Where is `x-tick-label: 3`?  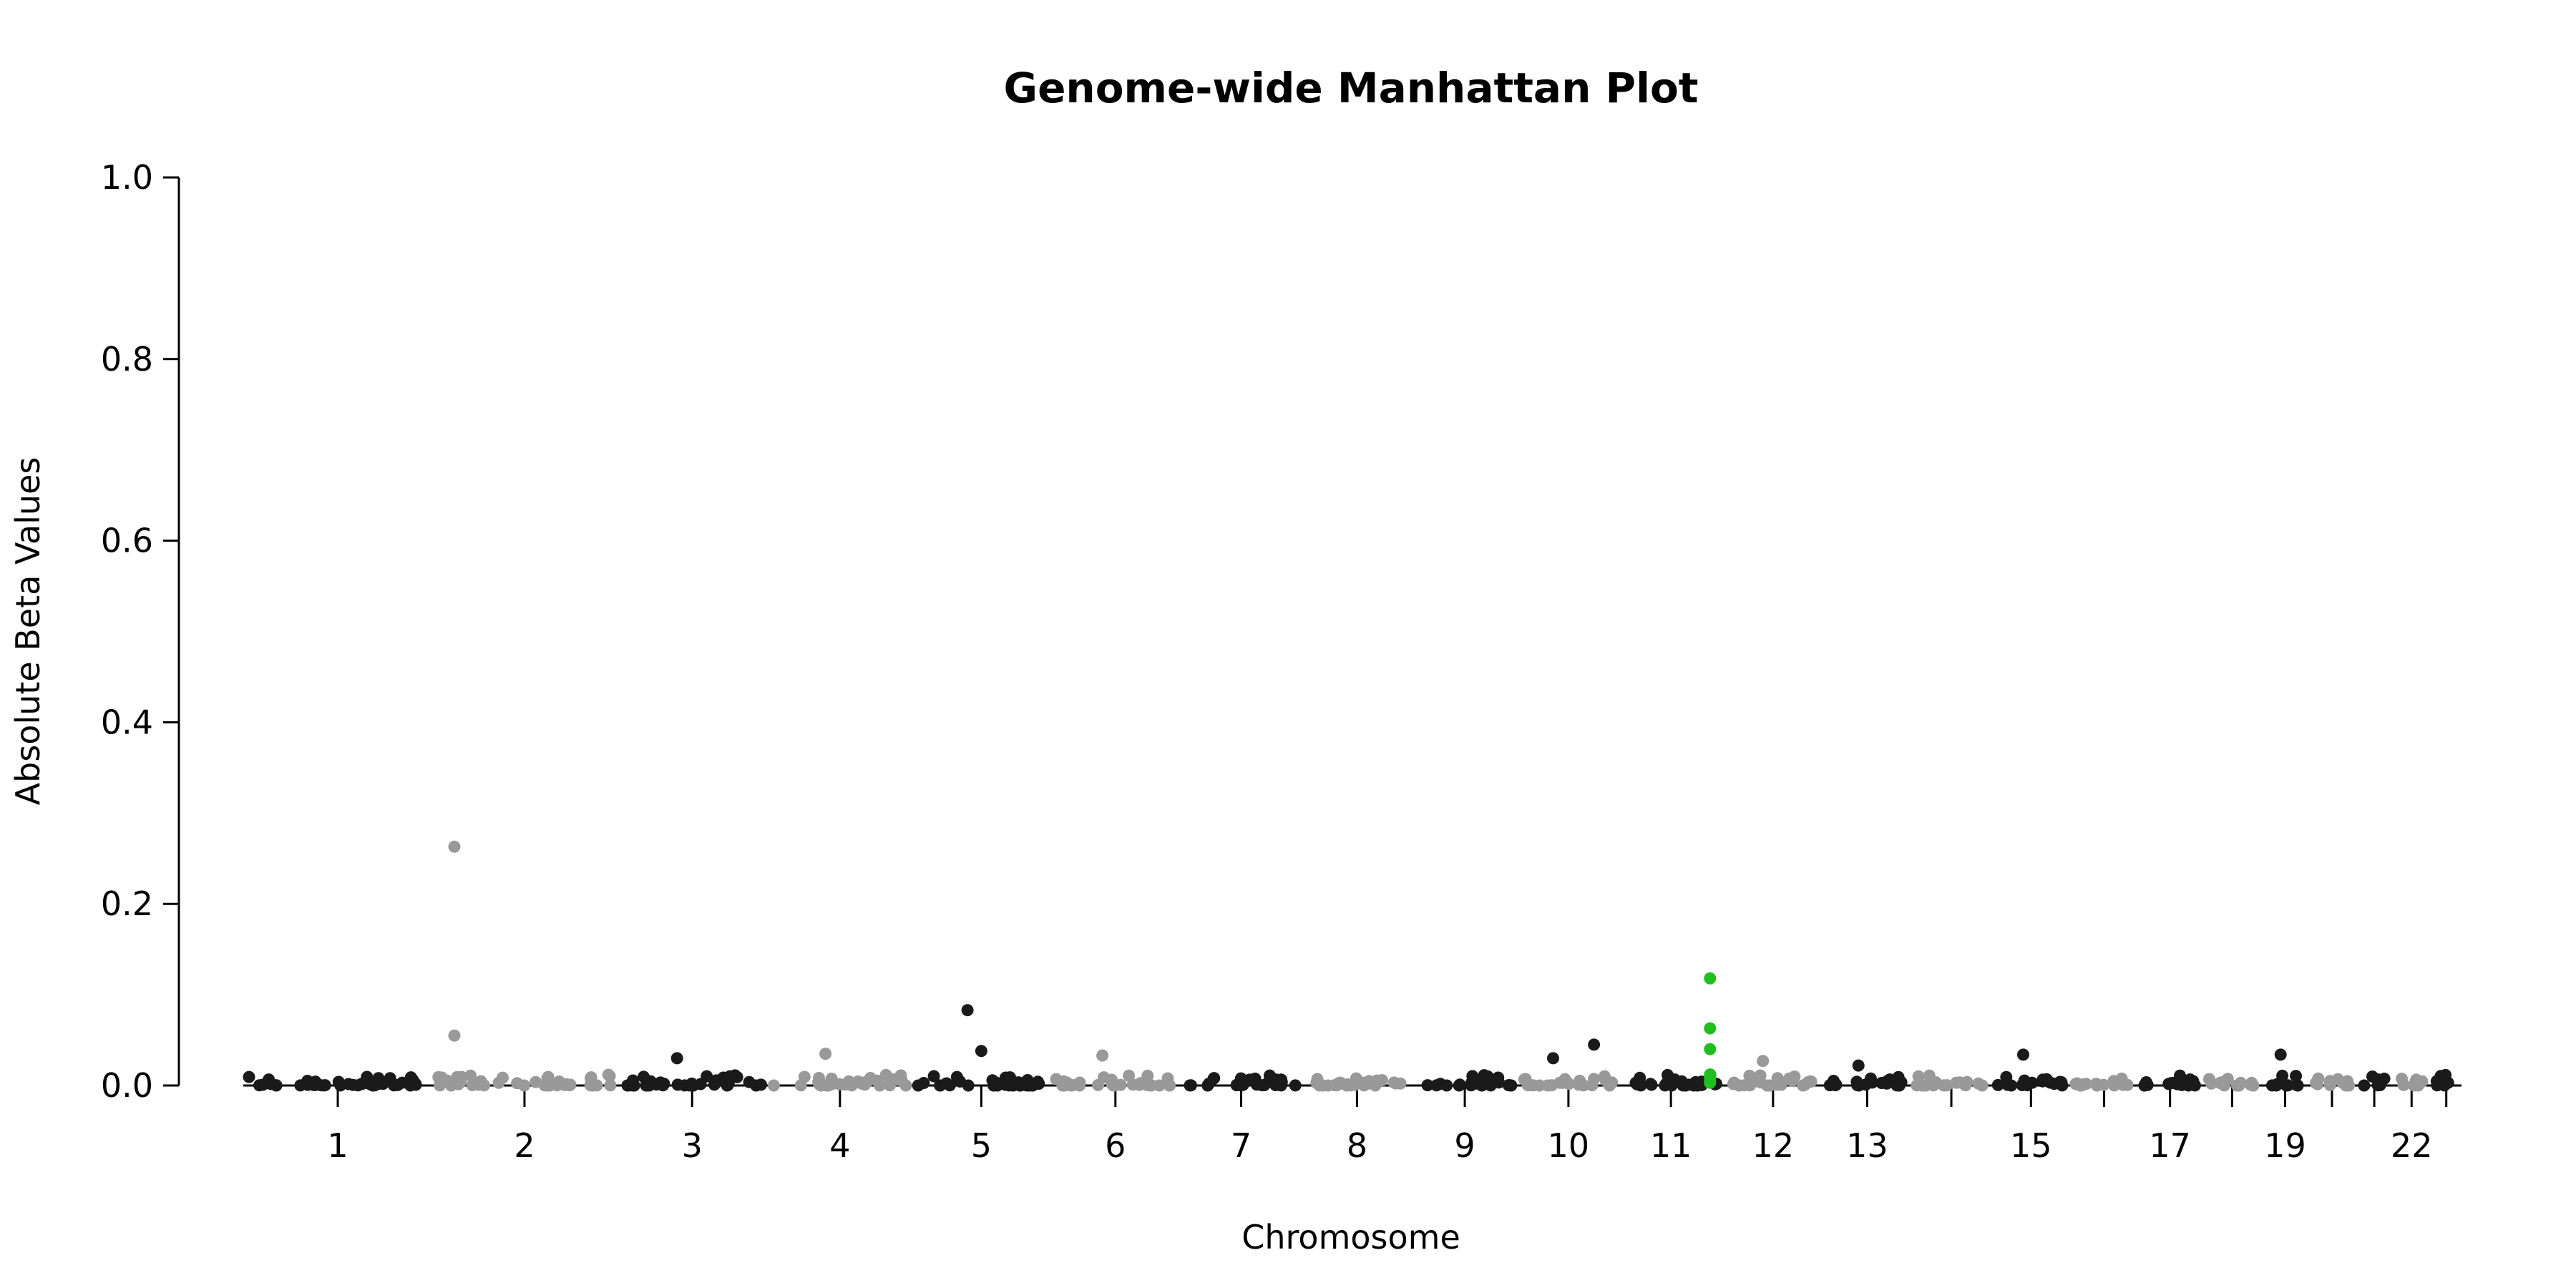
x-tick-label: 3 is located at coordinates (692, 1145).